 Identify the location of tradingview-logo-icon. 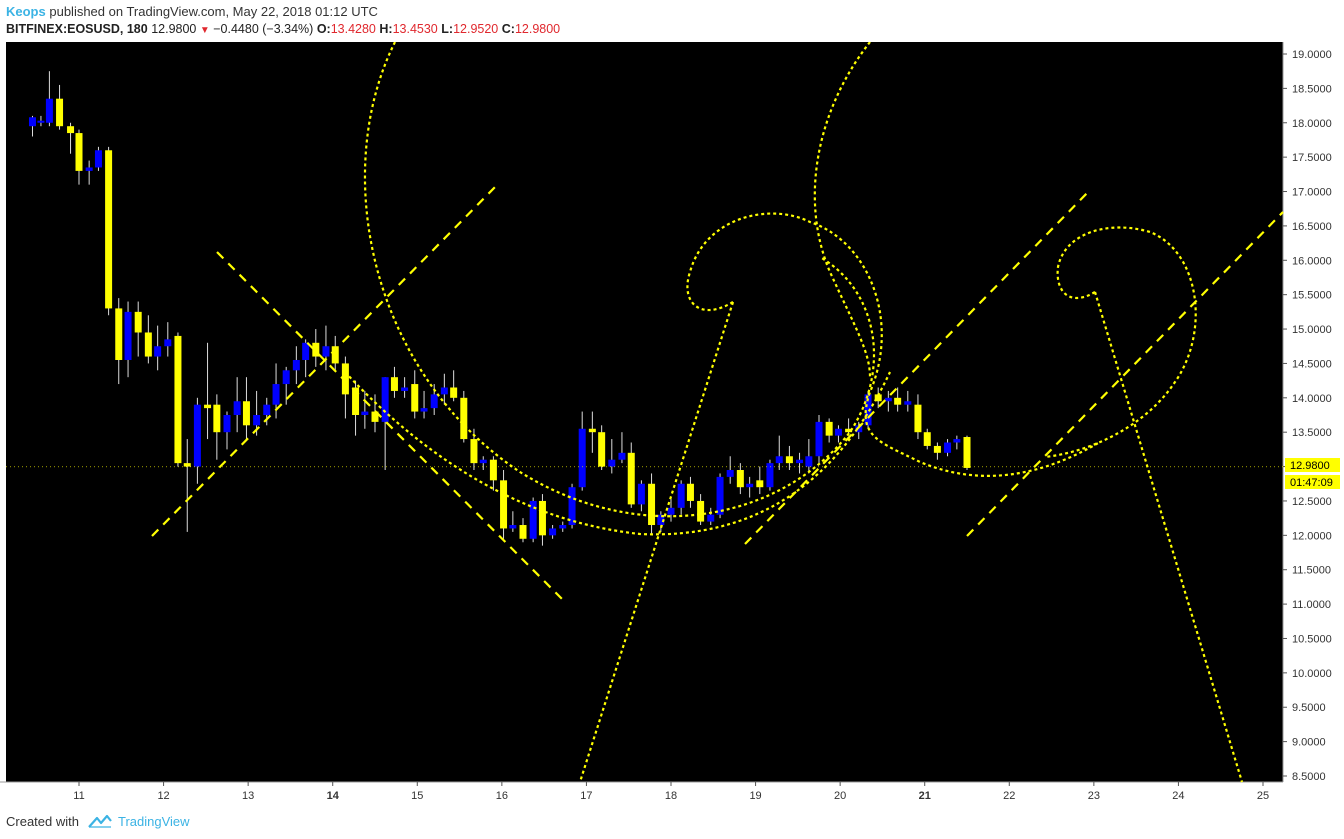
(100, 821).